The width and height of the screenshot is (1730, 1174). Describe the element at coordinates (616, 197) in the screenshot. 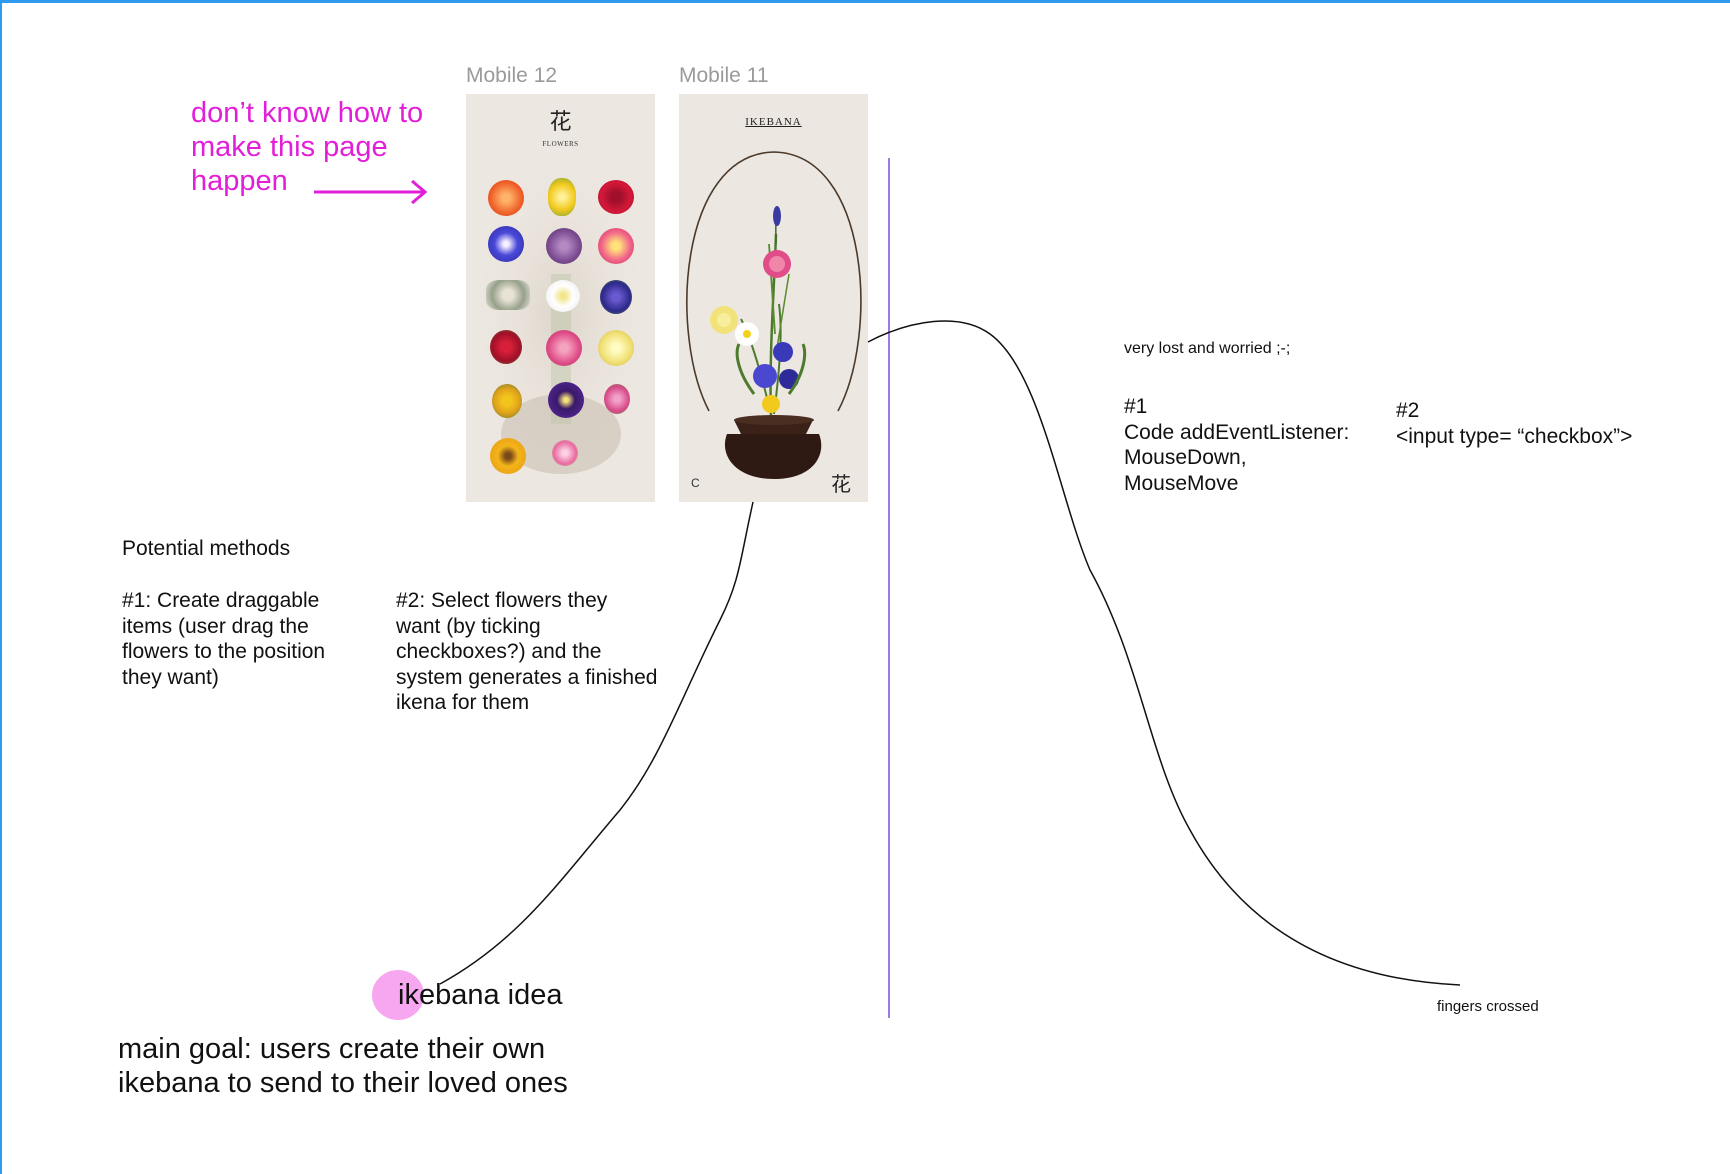

I see `flower-red-carnation-icon` at that location.